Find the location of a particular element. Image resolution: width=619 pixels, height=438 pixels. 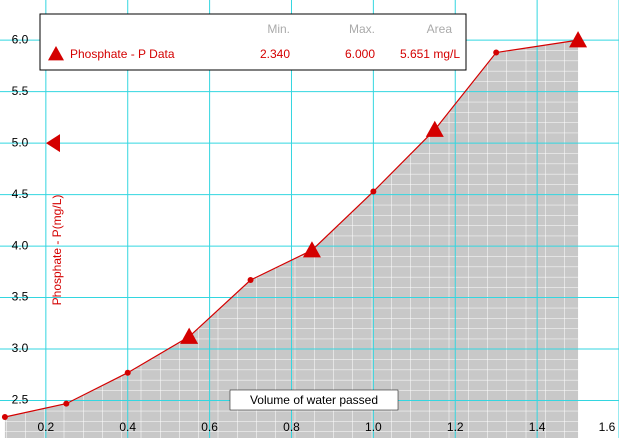

y-indicator is located at coordinates (53, 143).